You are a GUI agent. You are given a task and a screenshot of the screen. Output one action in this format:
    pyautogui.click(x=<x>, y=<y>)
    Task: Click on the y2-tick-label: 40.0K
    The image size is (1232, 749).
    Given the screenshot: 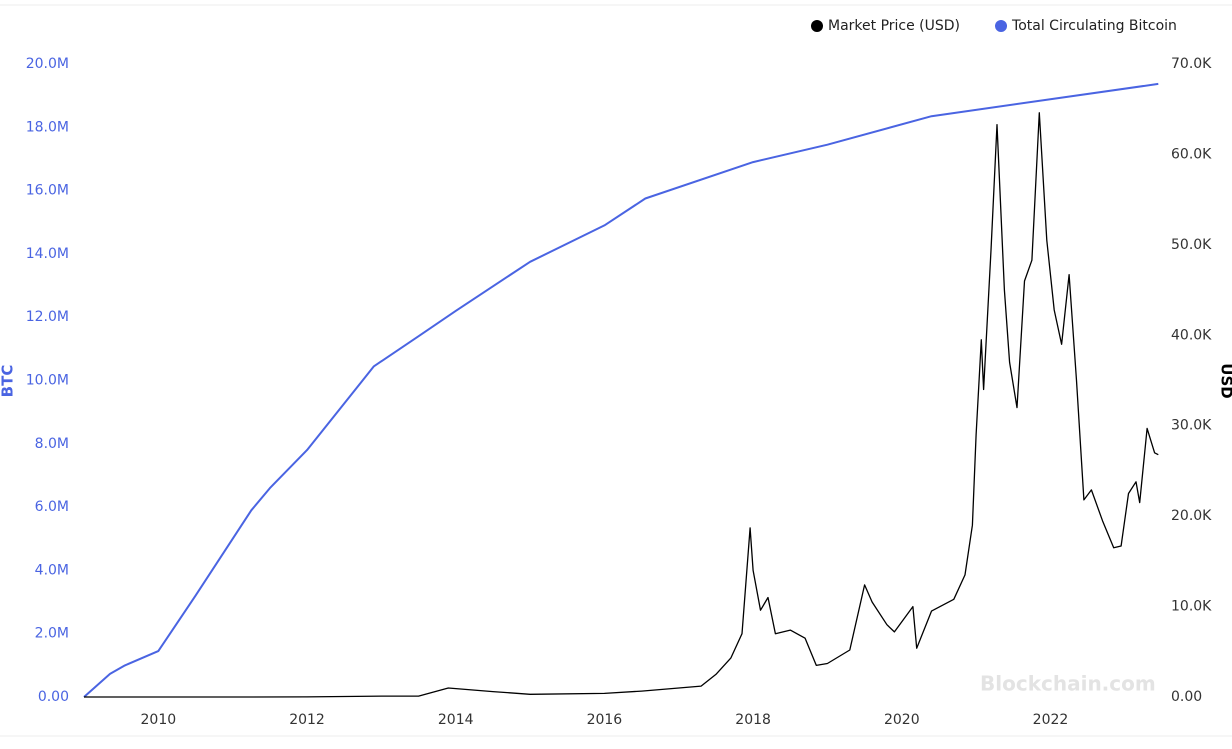 What is the action you would take?
    pyautogui.click(x=1191, y=335)
    